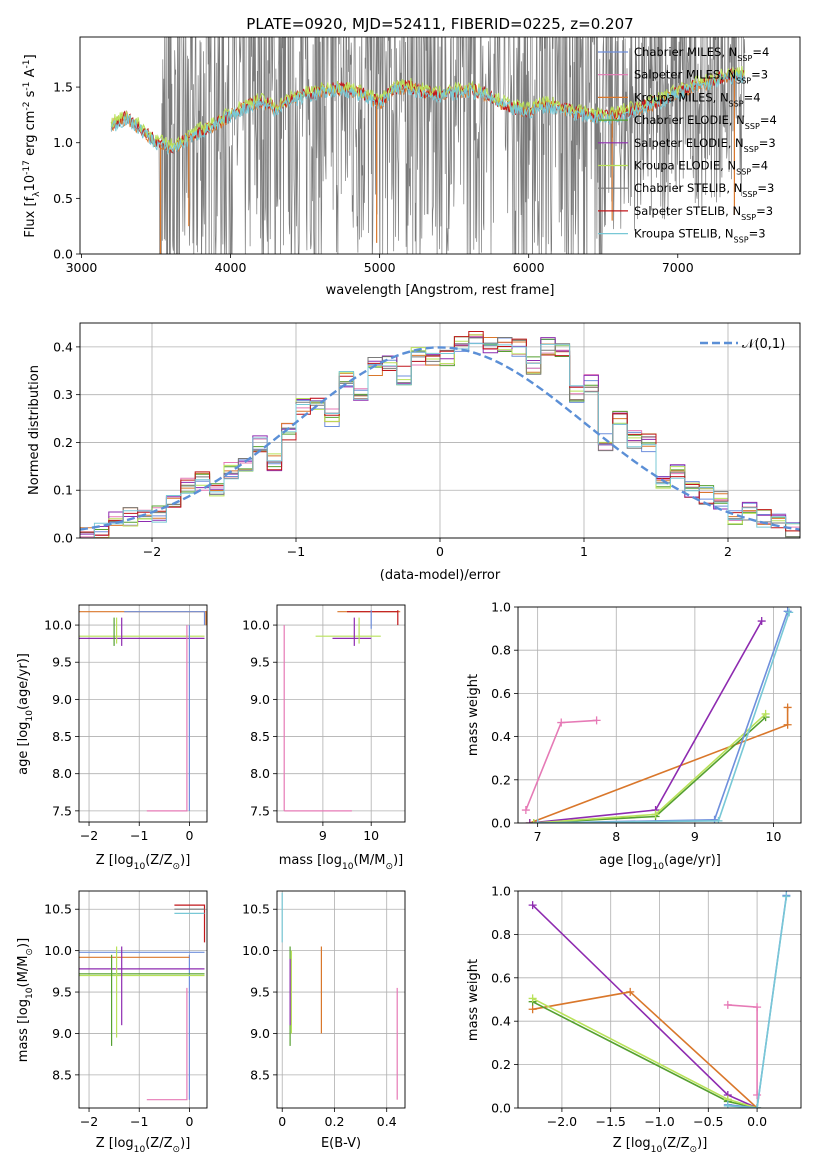 Image resolution: width=819 pixels, height=1170 pixels. What do you see at coordinates (687, 211) in the screenshot?
I see `label-segment: Salpeter STELIB, N` at bounding box center [687, 211].